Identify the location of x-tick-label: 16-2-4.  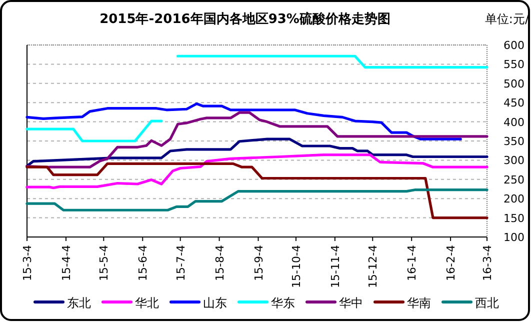
(451, 263).